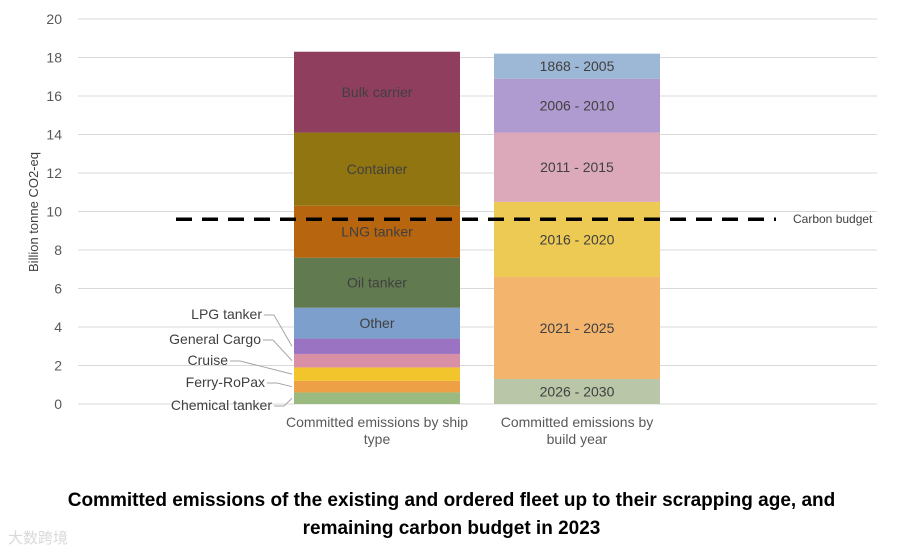  Describe the element at coordinates (524, 219) in the screenshot. I see `carbon-budget-line: Carbon budget` at that location.